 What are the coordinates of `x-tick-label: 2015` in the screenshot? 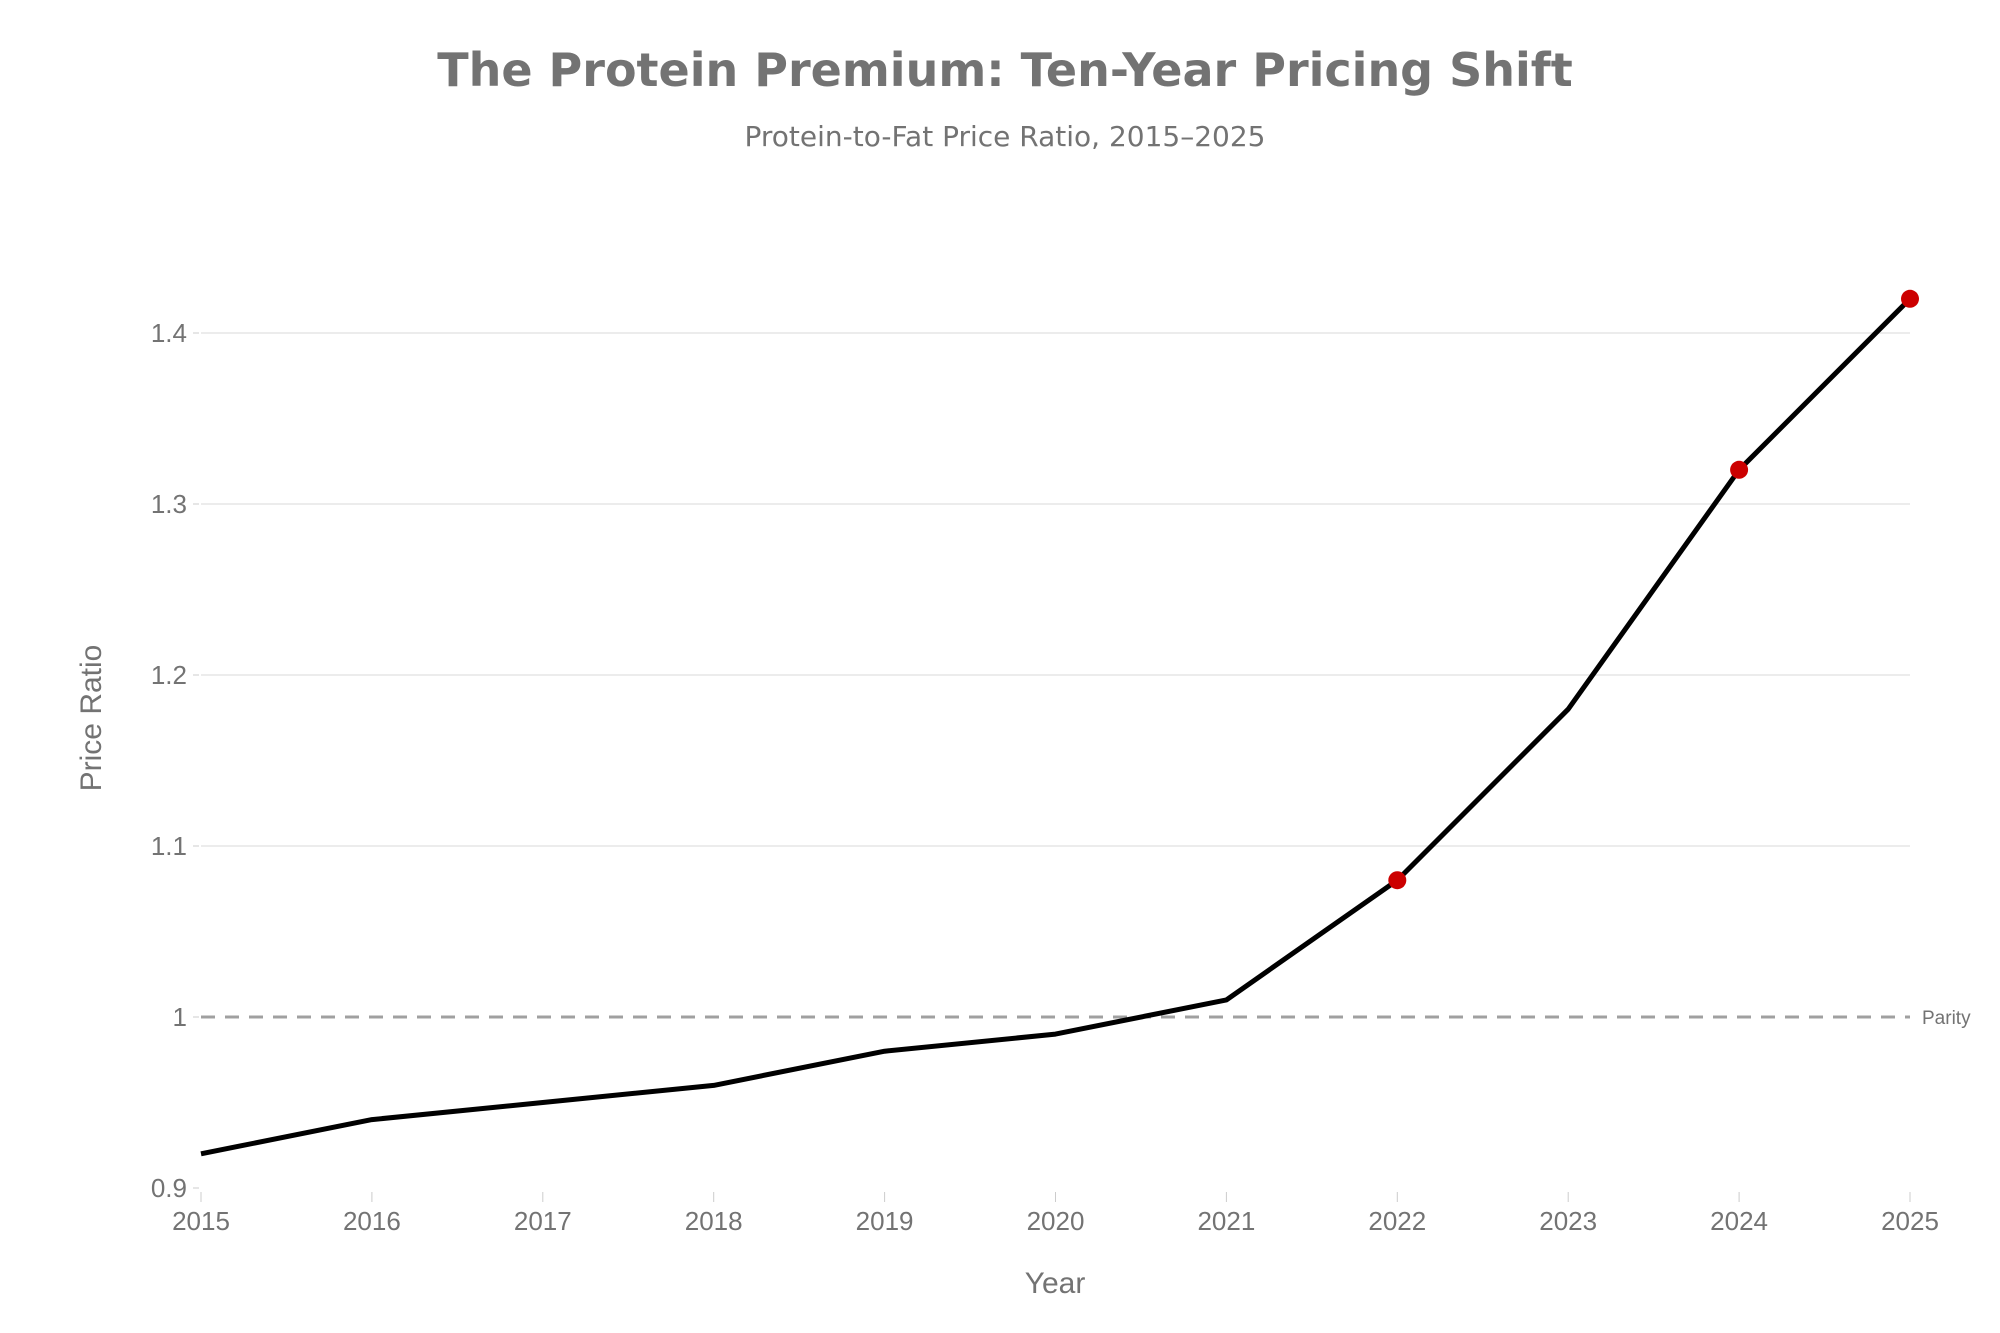 It's located at (201, 1221).